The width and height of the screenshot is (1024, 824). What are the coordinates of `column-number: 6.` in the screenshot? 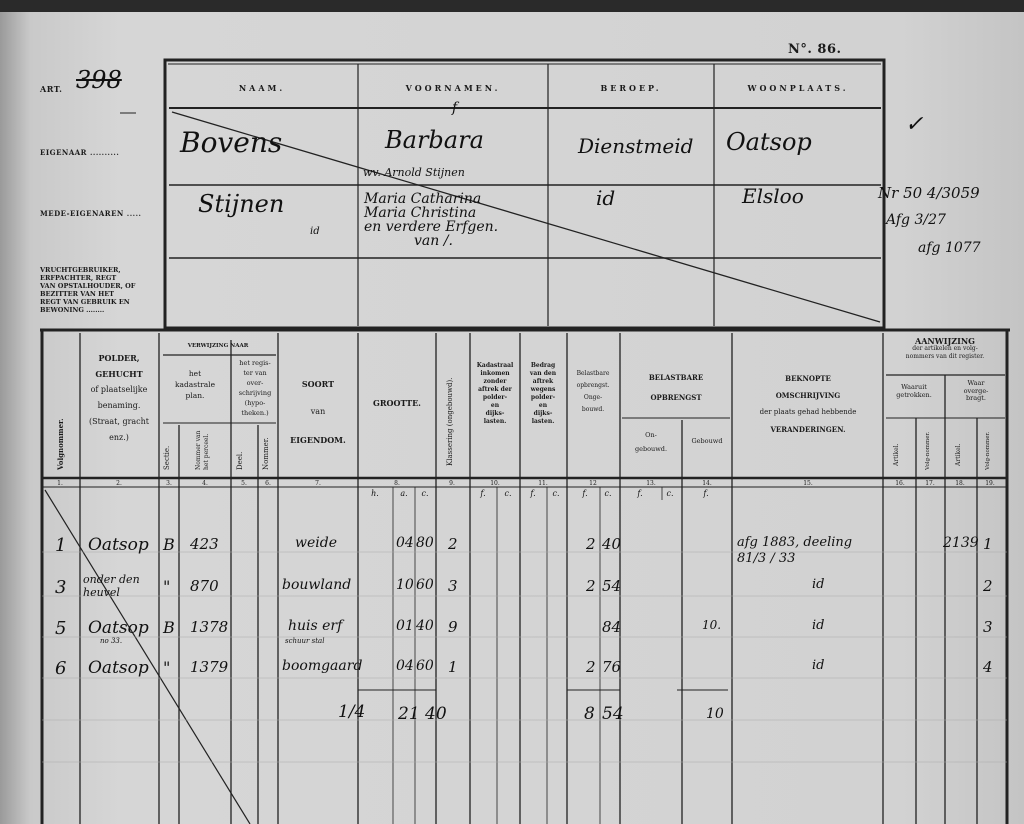 It's located at (268, 483).